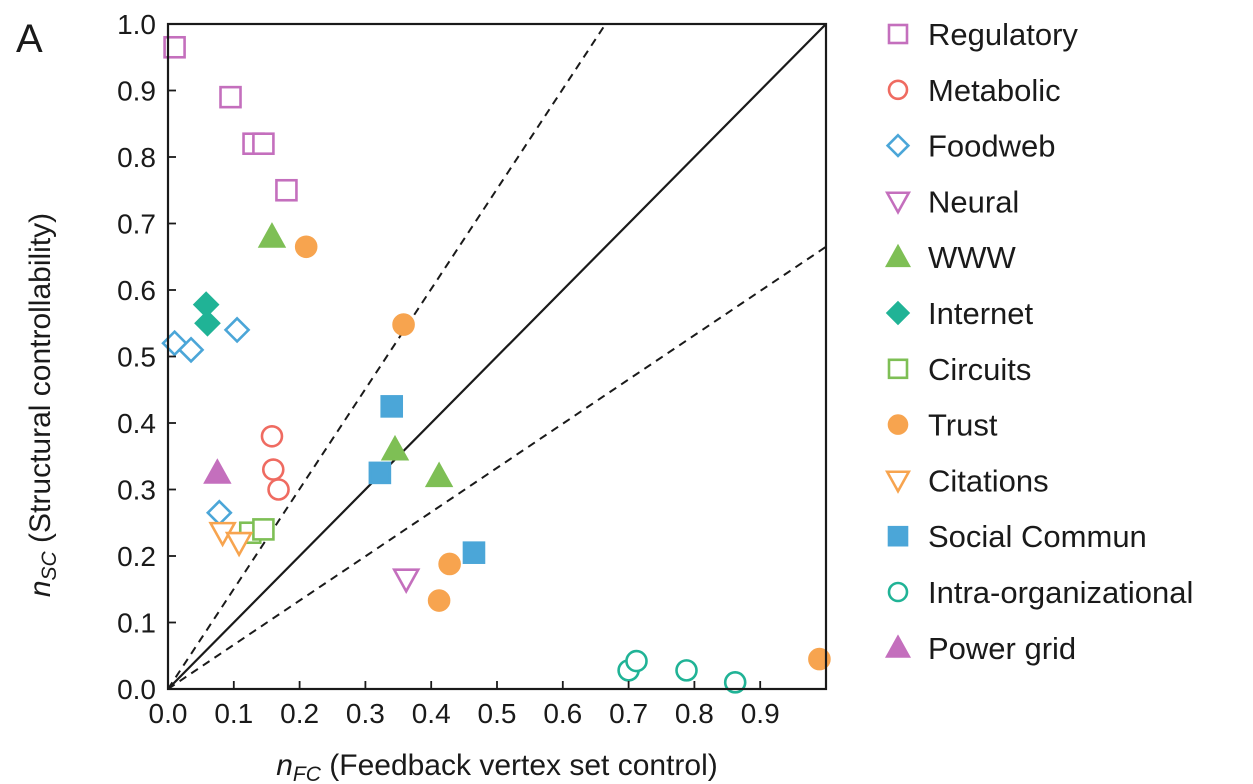  I want to click on legend-marker-trust, so click(898, 424).